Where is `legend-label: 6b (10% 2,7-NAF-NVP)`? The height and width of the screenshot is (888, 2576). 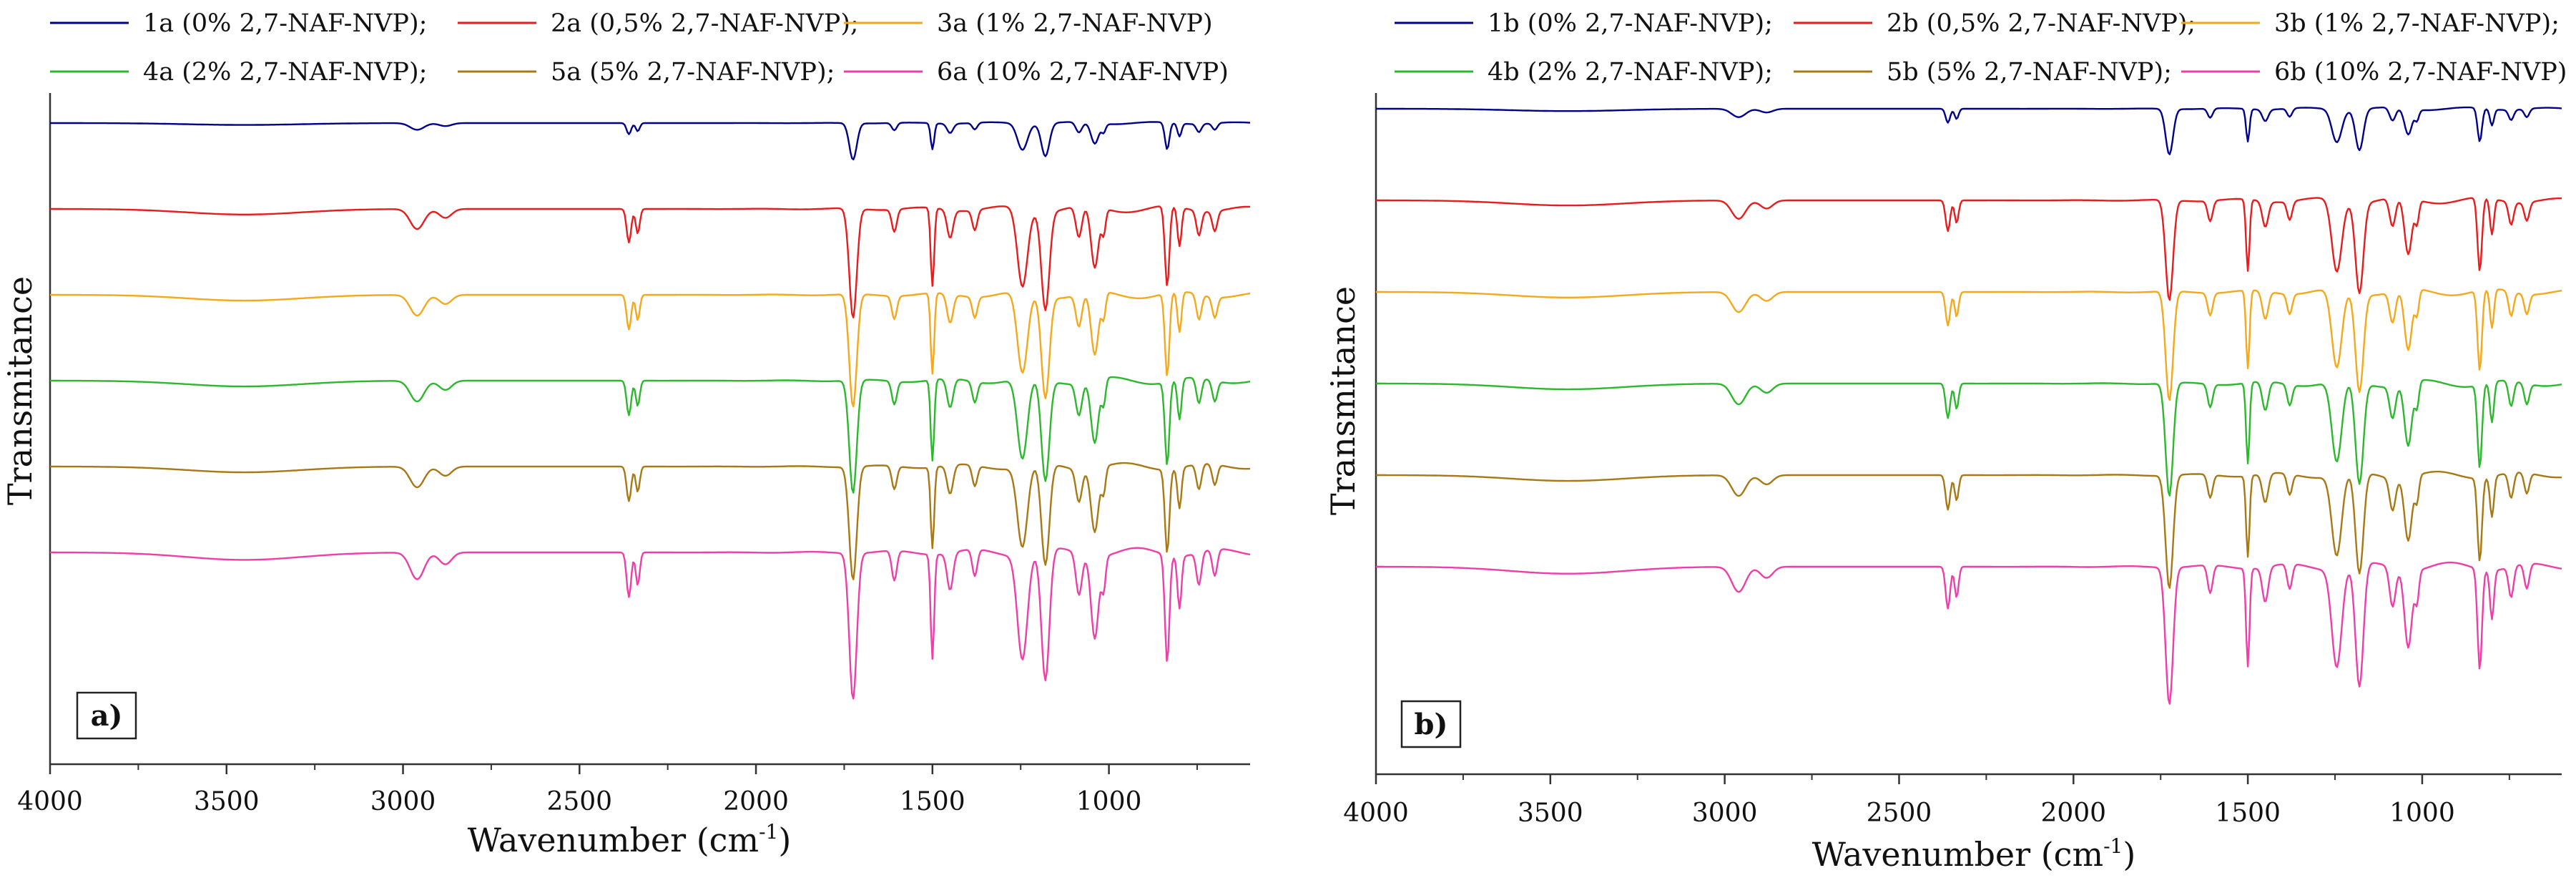
legend-label: 6b (10% 2,7-NAF-NVP) is located at coordinates (2420, 72).